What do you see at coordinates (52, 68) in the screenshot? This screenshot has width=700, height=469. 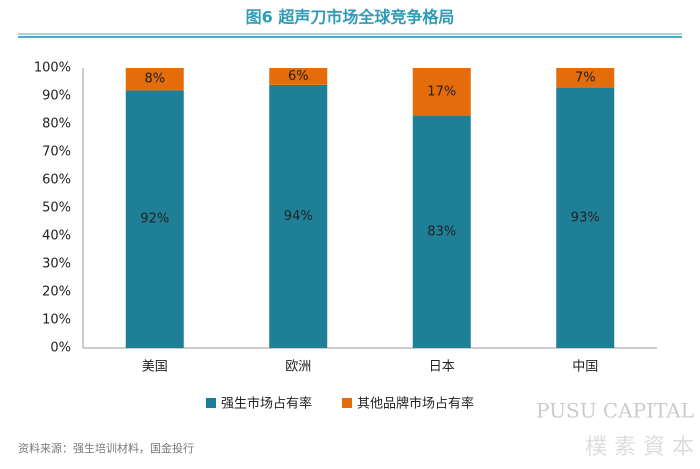 I see `y-tick-label: 100%` at bounding box center [52, 68].